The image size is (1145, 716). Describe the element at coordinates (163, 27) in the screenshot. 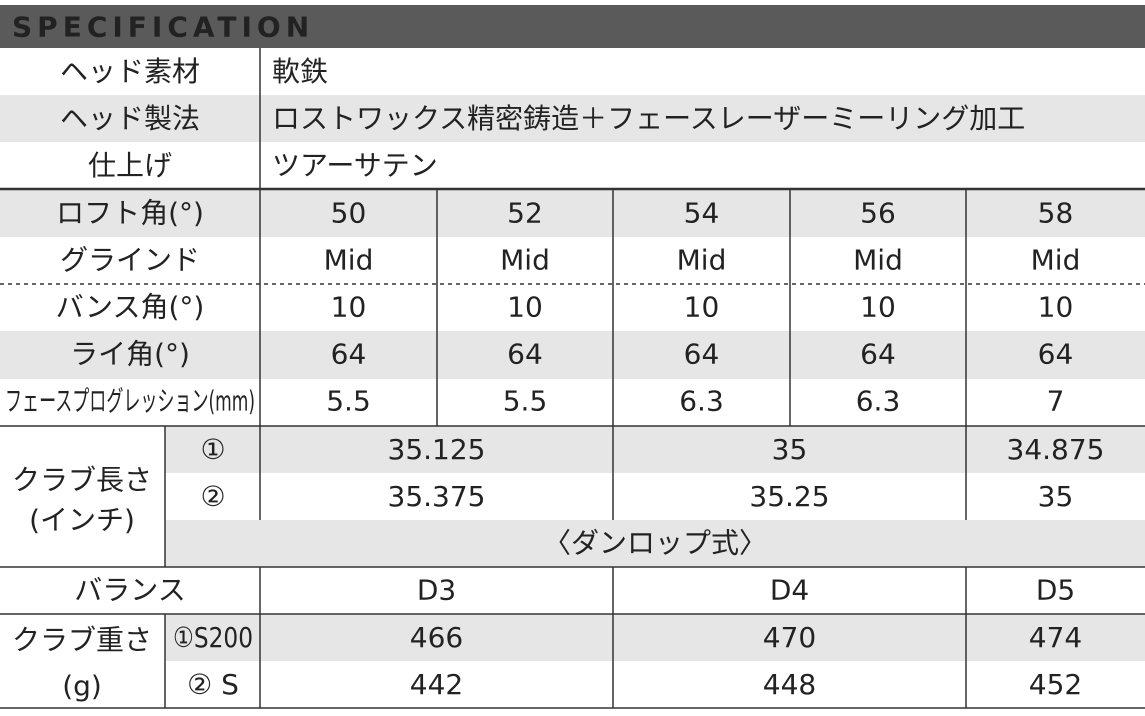

I see `header-title: SPECIFICATION` at that location.